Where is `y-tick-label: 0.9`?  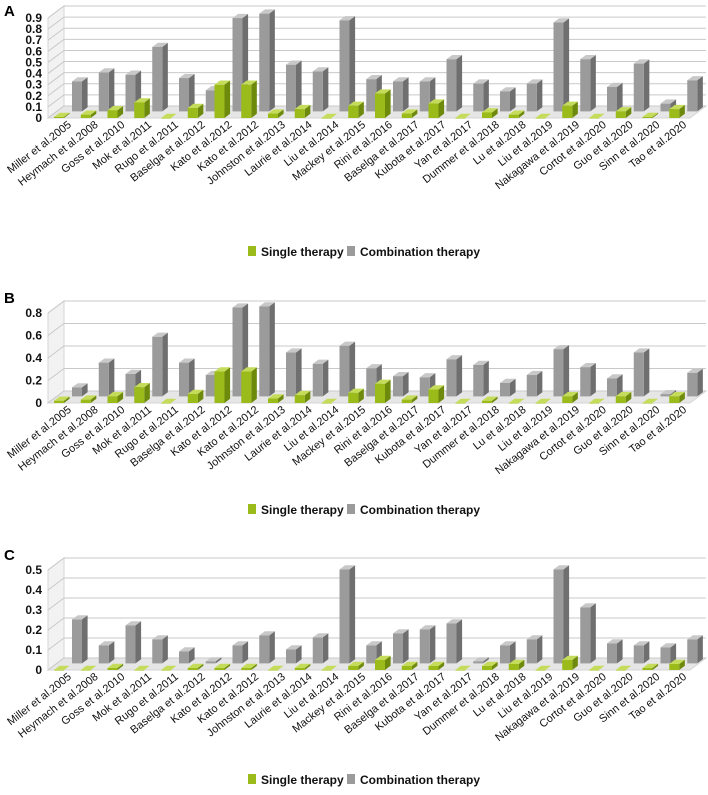 y-tick-label: 0.9 is located at coordinates (33, 18).